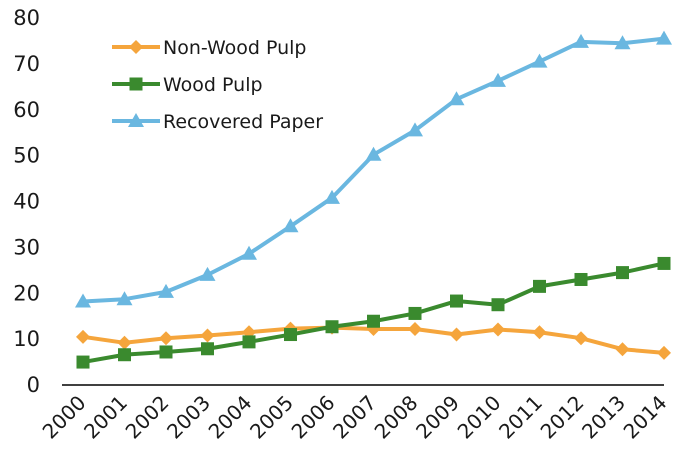  What do you see at coordinates (230, 417) in the screenshot?
I see `x-tick-label-2004: 2004` at bounding box center [230, 417].